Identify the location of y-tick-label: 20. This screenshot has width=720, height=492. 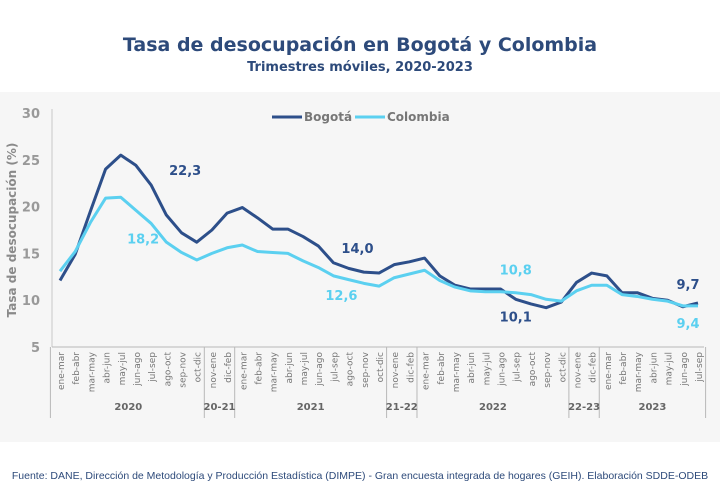
(31, 208).